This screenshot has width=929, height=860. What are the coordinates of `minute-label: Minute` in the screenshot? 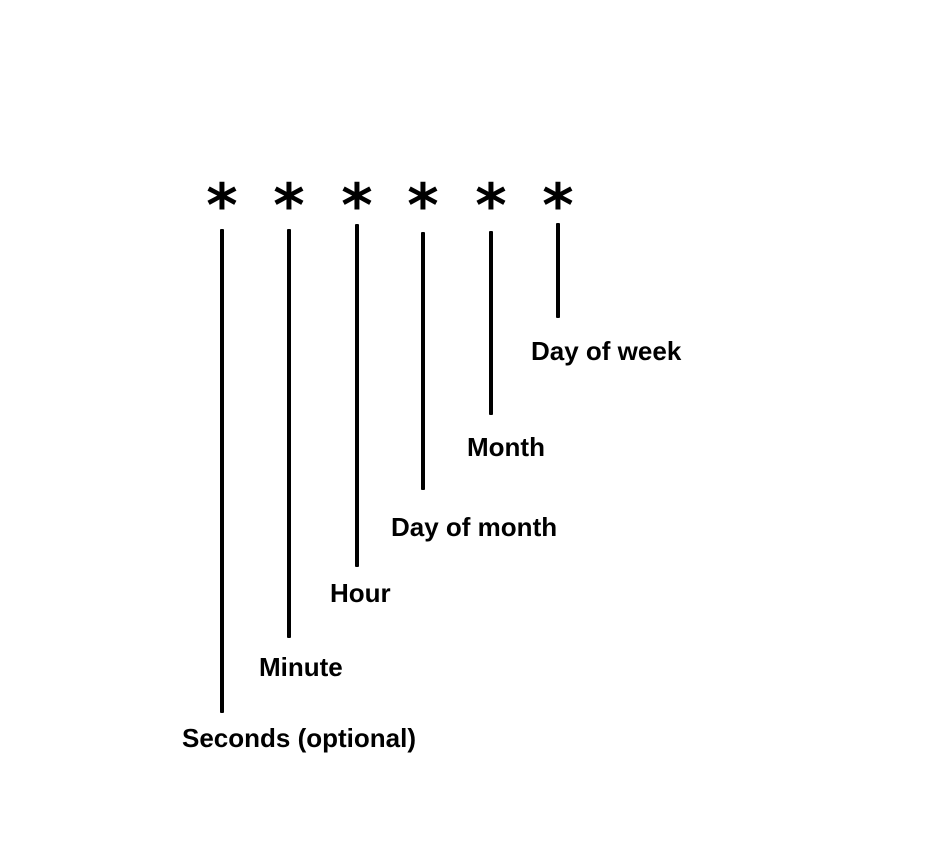 It's located at (301, 667).